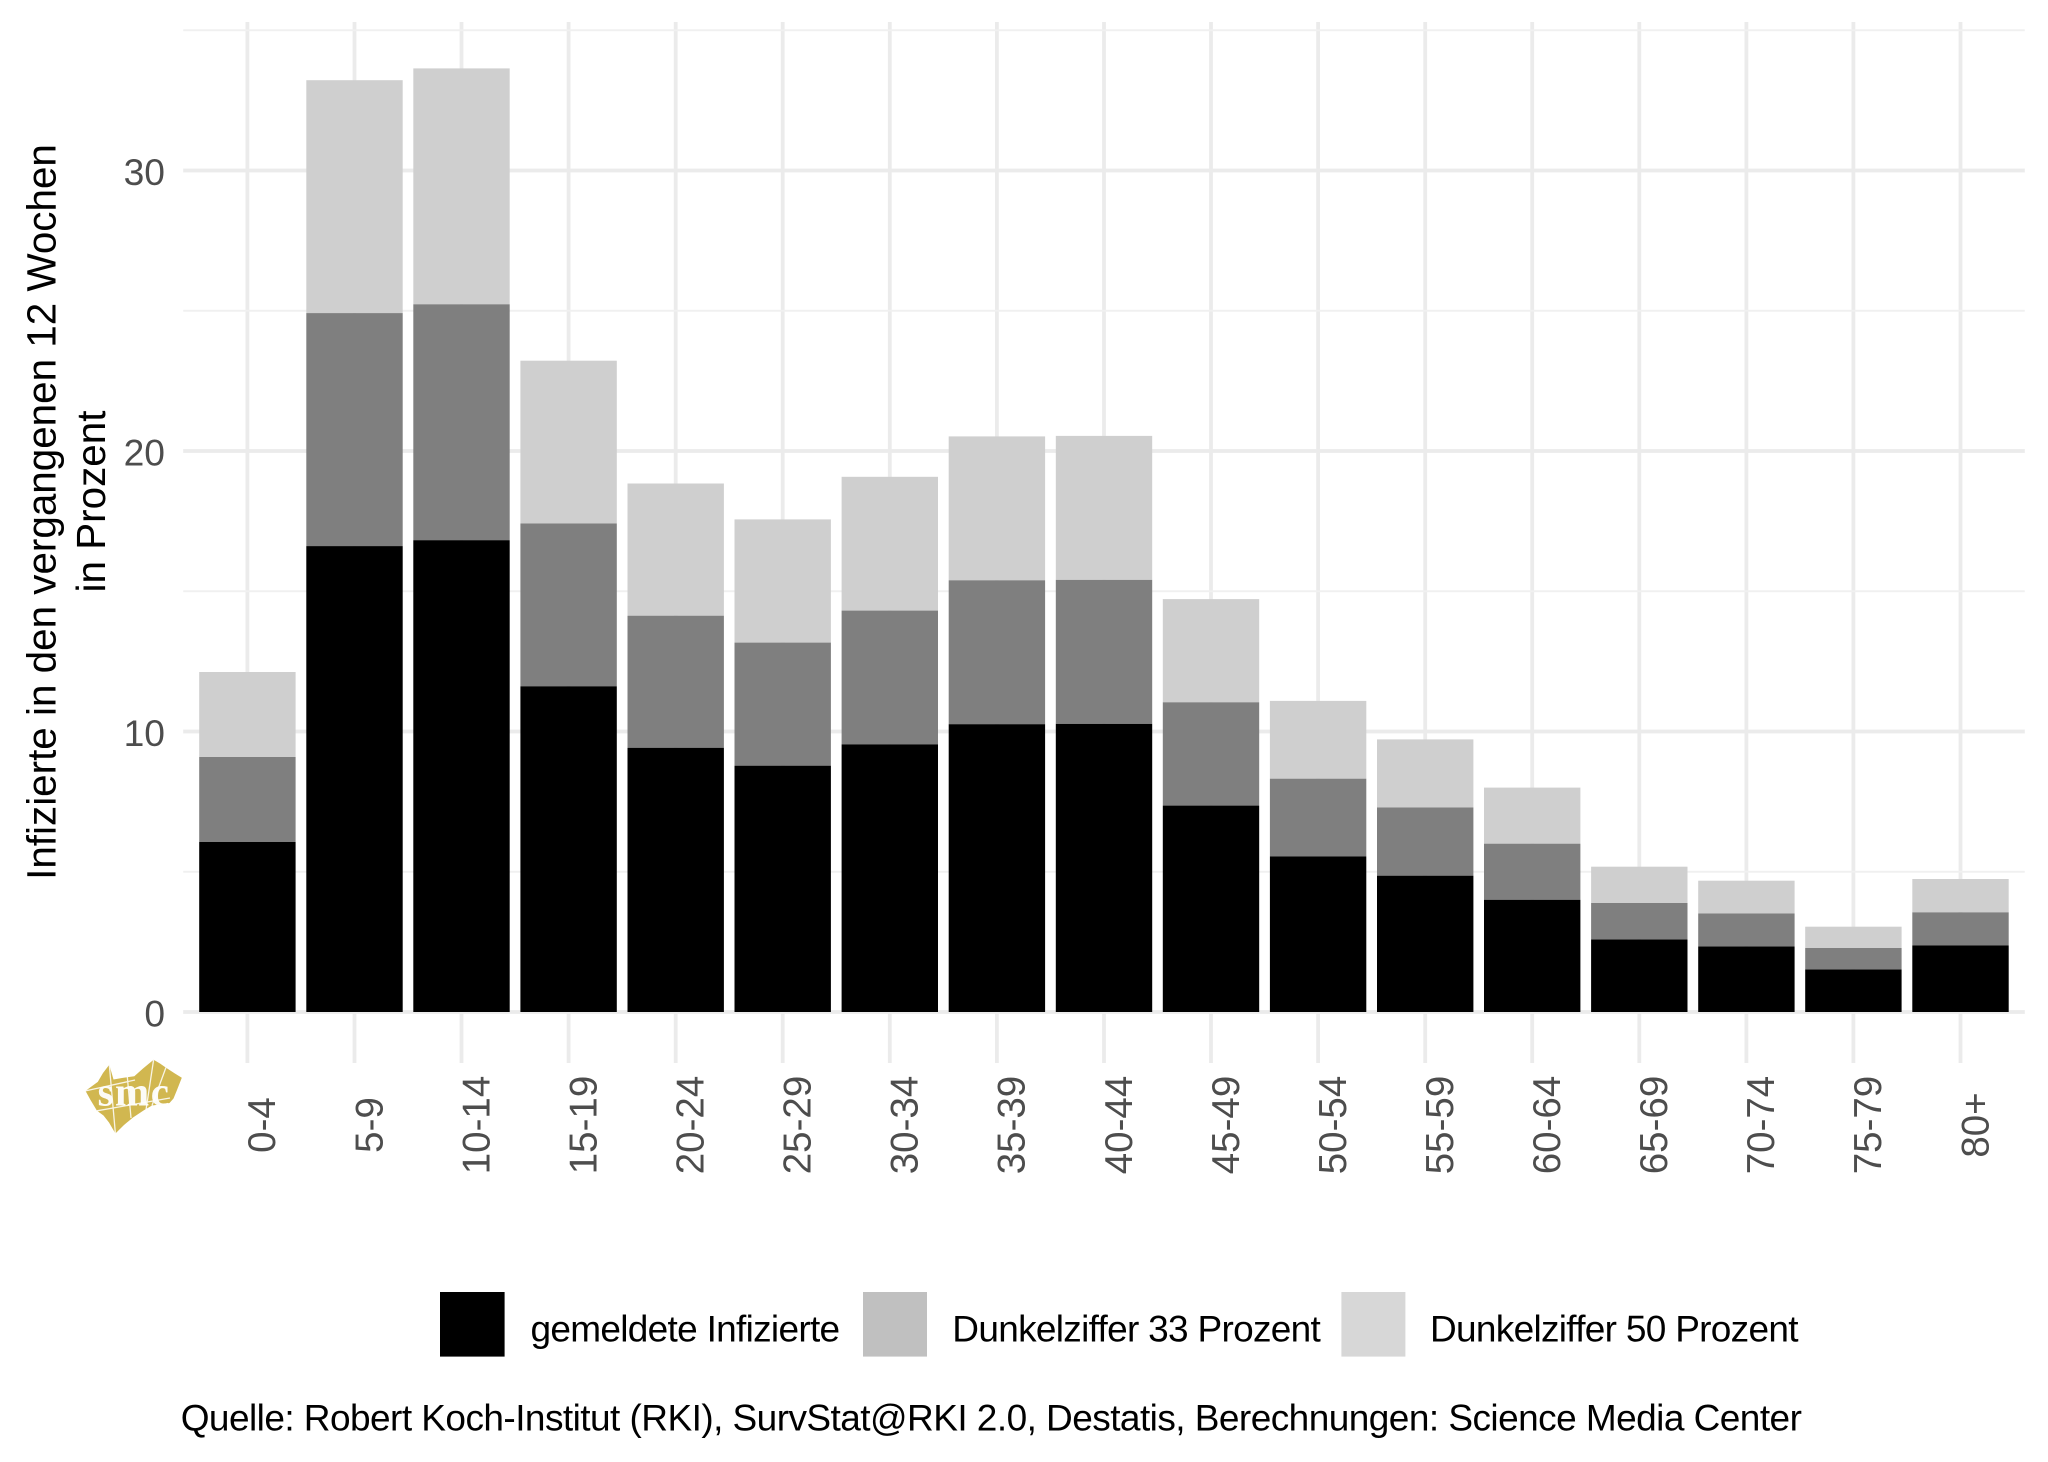 The image size is (2048, 1462). I want to click on svg-text: 10, so click(144, 733).